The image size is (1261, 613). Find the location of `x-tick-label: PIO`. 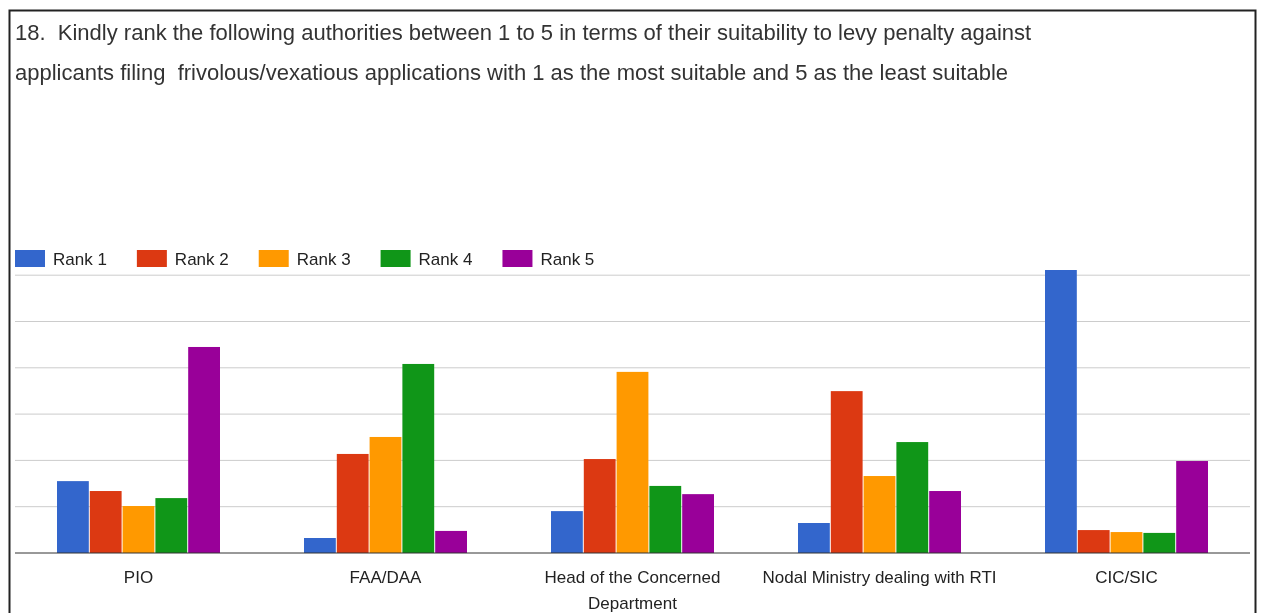

x-tick-label: PIO is located at coordinates (138, 577).